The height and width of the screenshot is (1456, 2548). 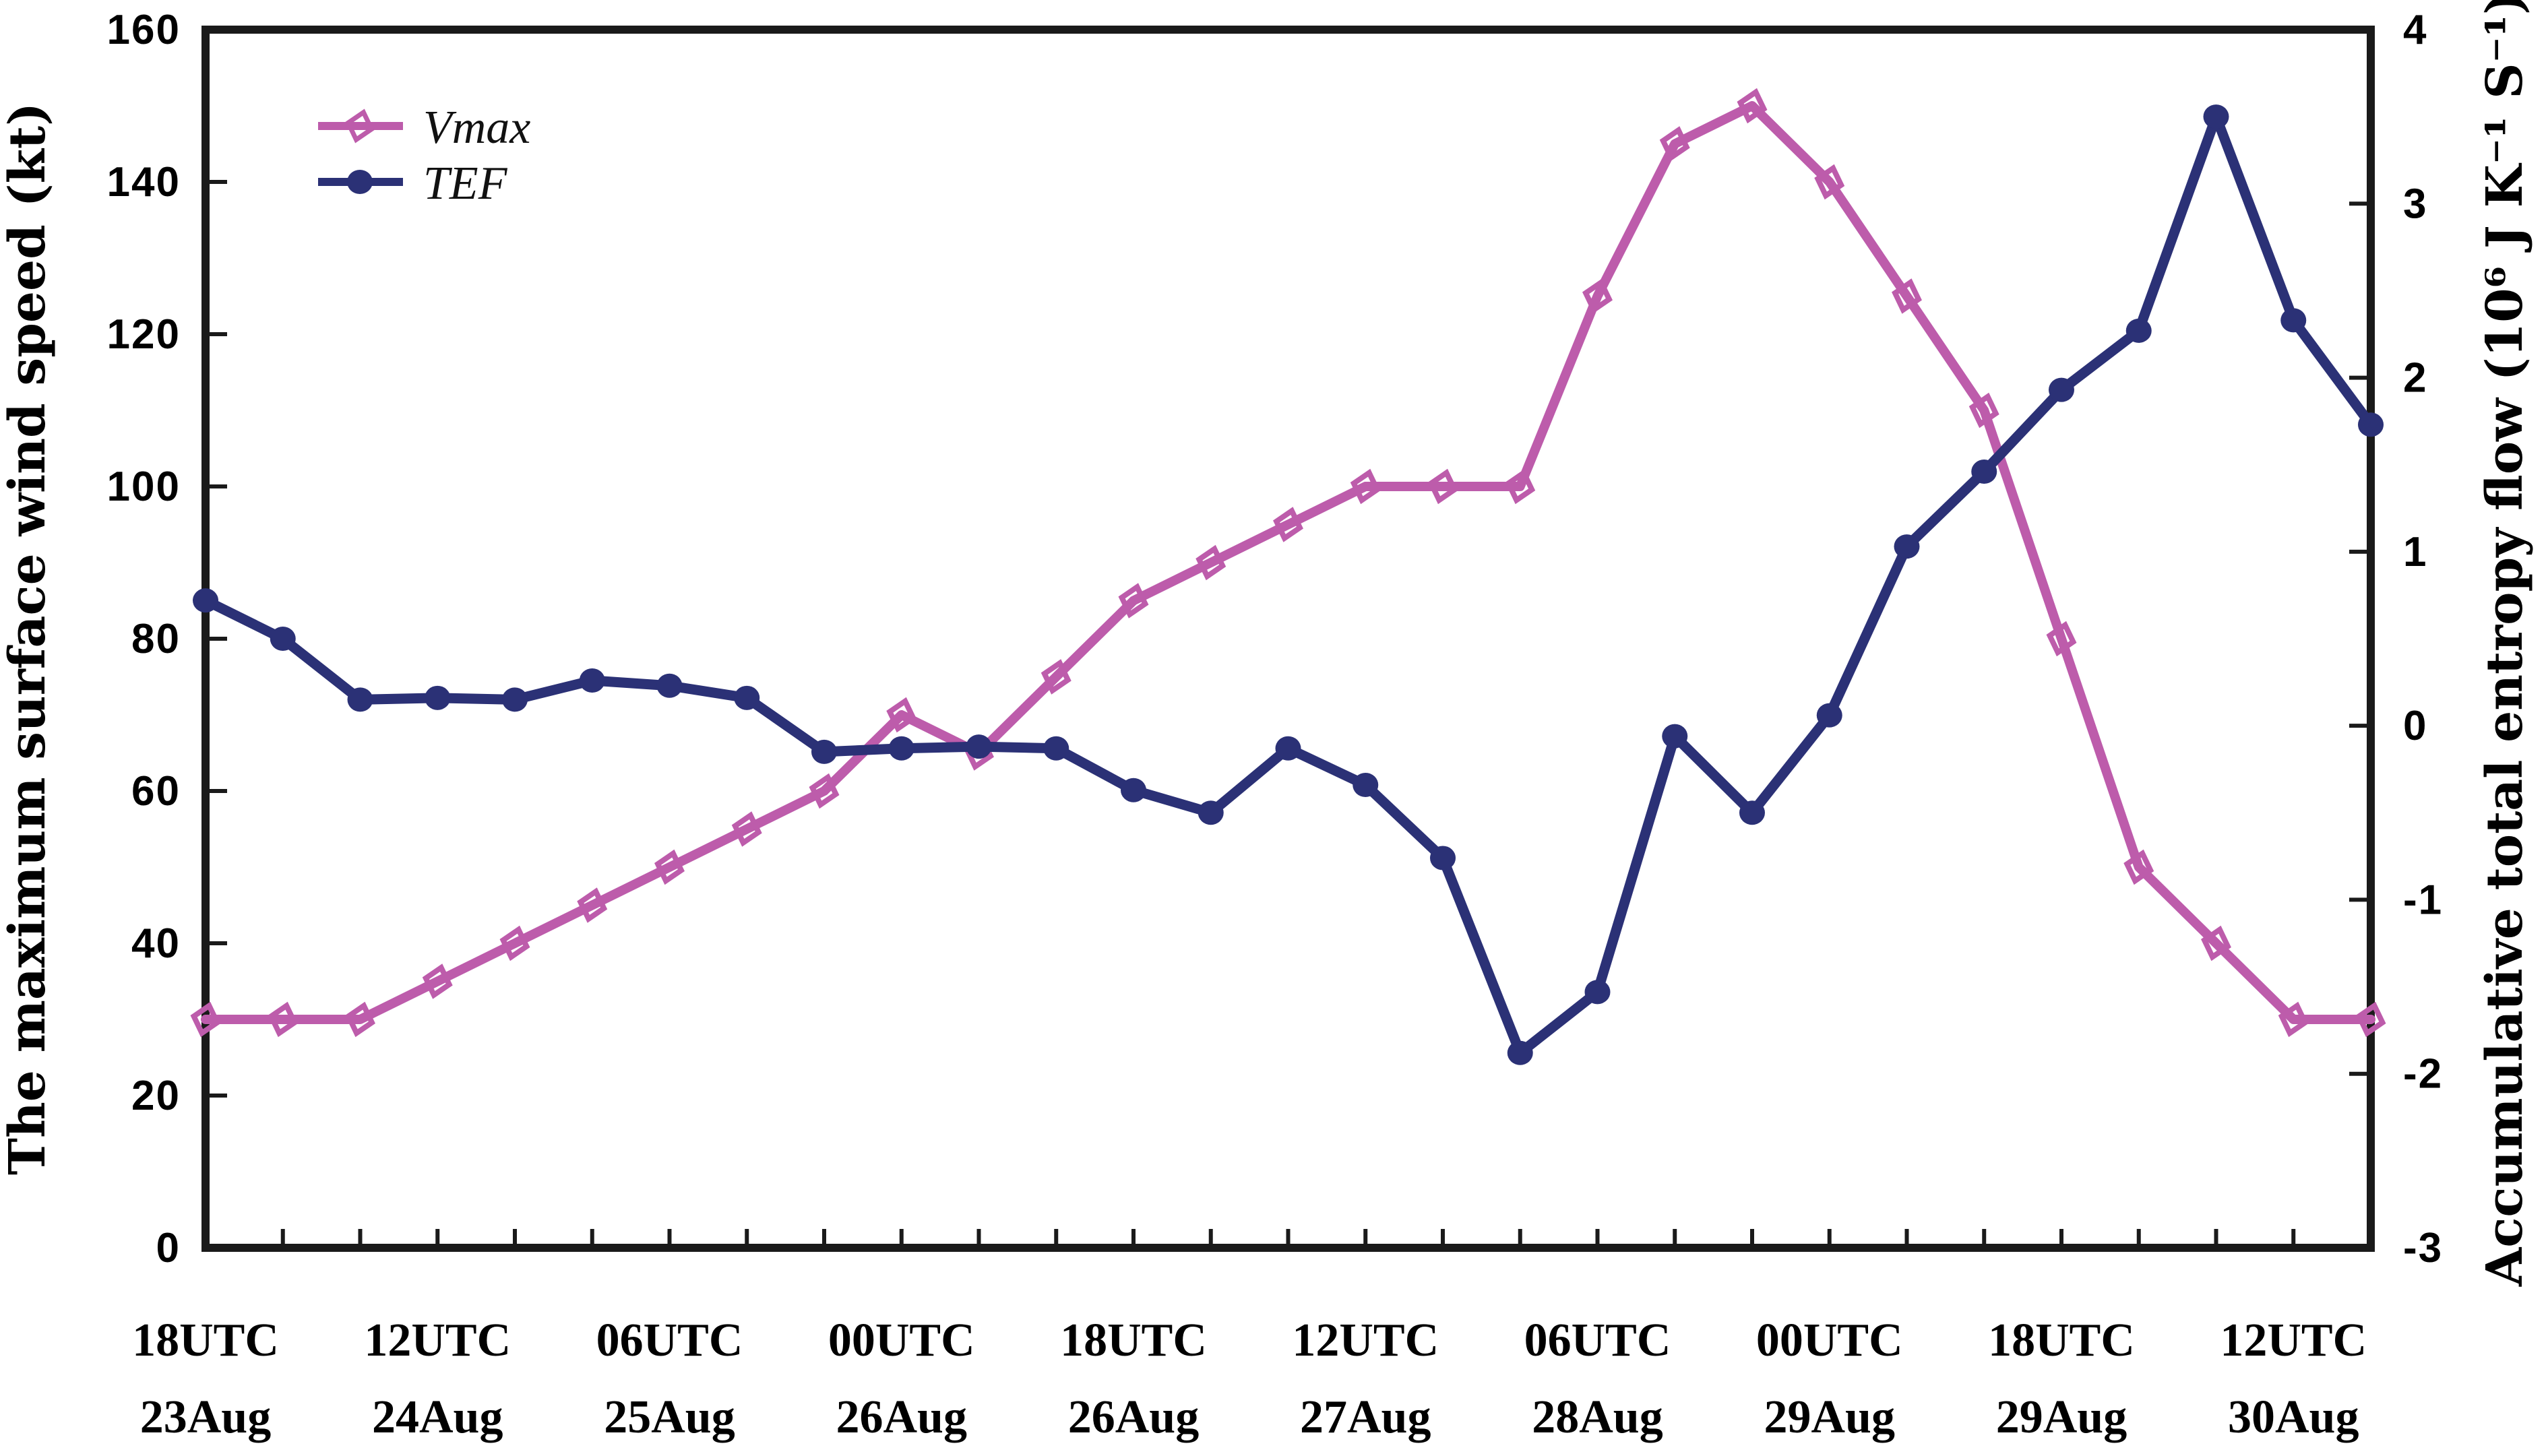 I want to click on right-axis-tick-label: 3, so click(x=2415, y=204).